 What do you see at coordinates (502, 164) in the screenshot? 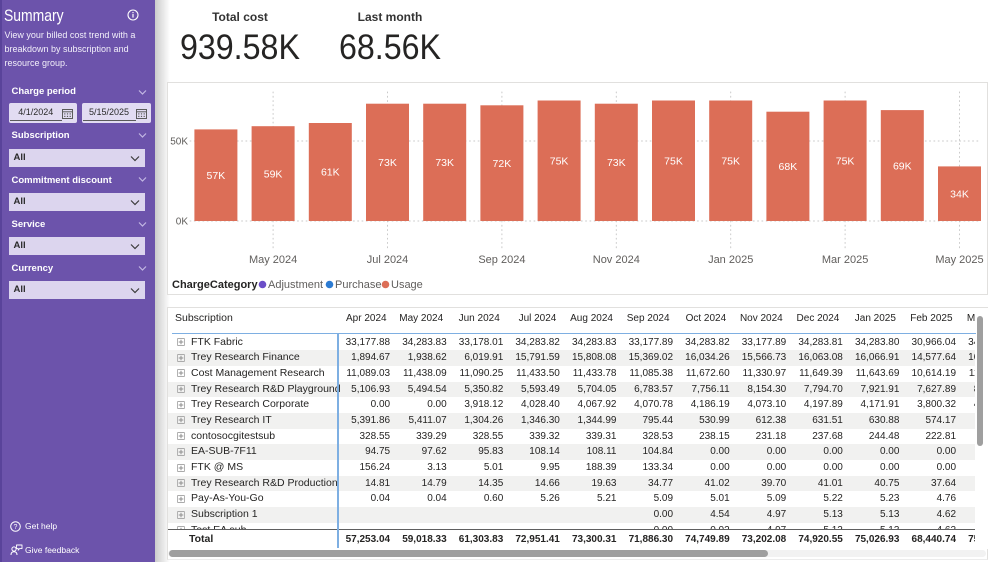
I see `svg-text: 72K` at bounding box center [502, 164].